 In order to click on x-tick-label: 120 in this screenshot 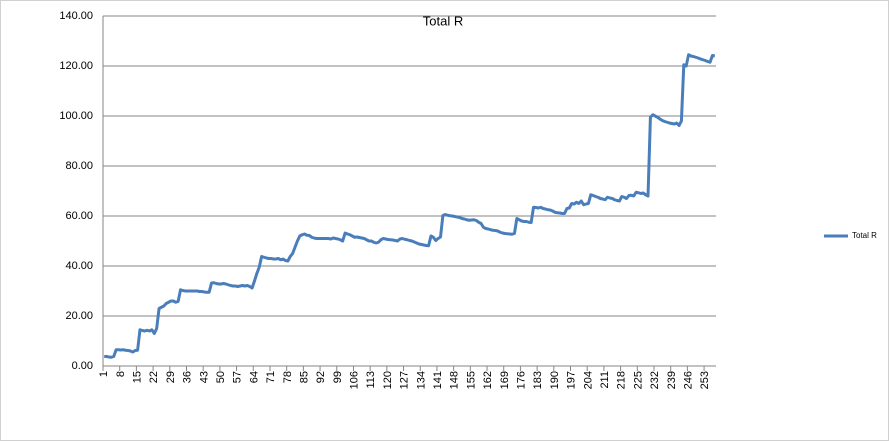, I will do `click(388, 380)`.